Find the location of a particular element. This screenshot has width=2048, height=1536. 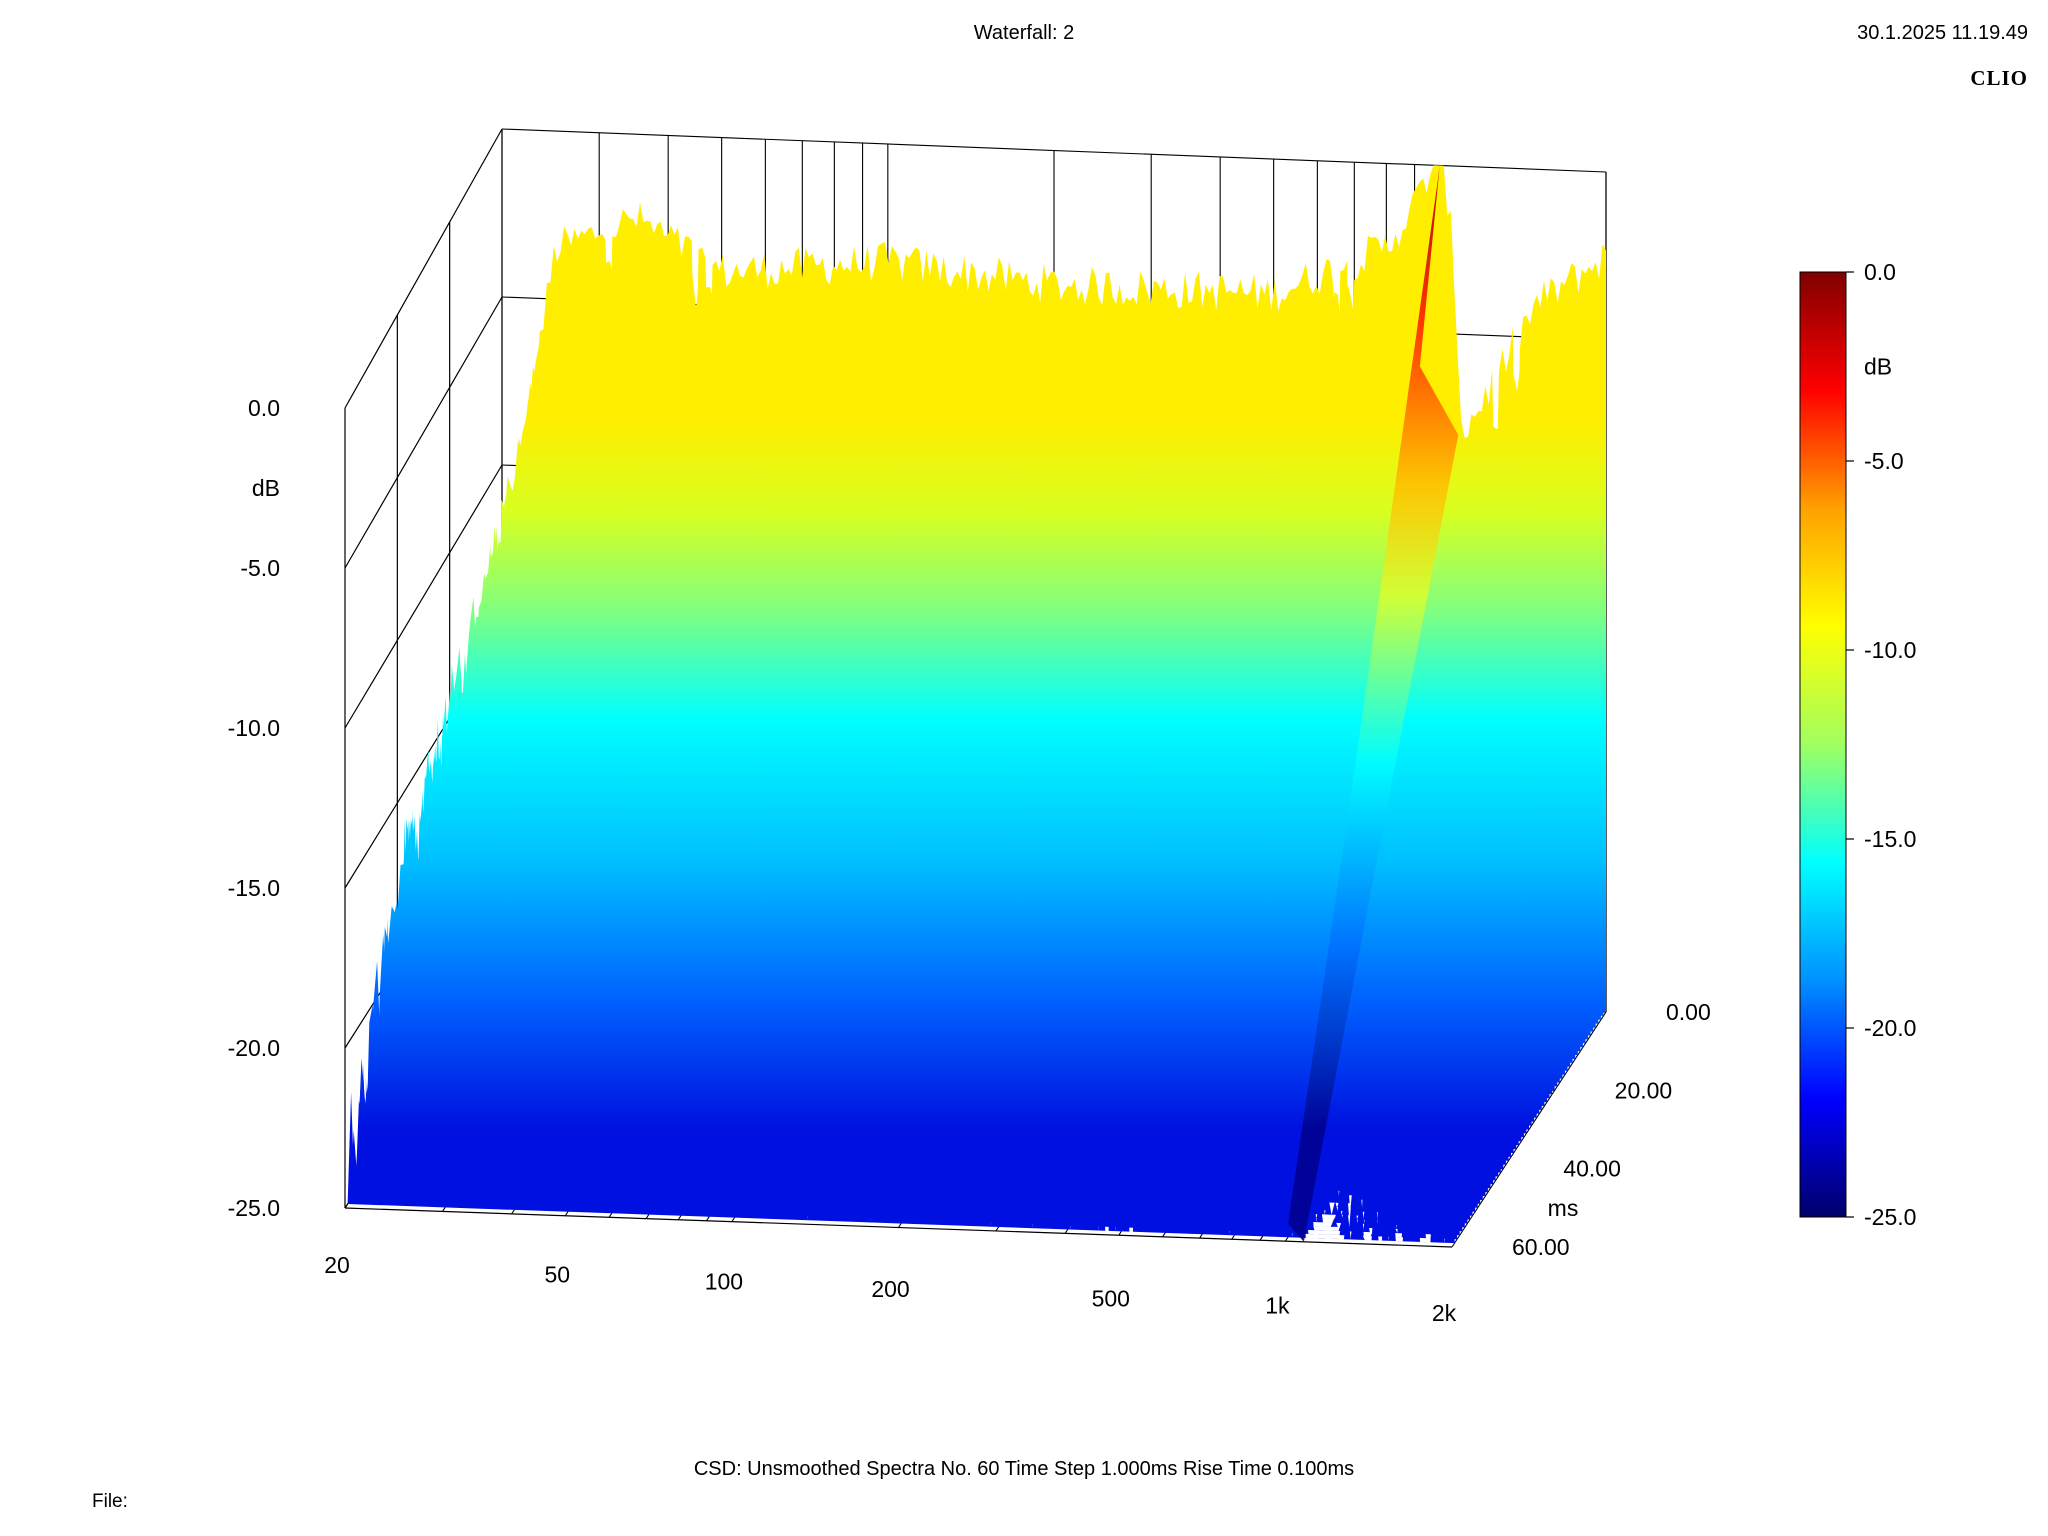

x-tick-label: 500 is located at coordinates (1111, 1298).